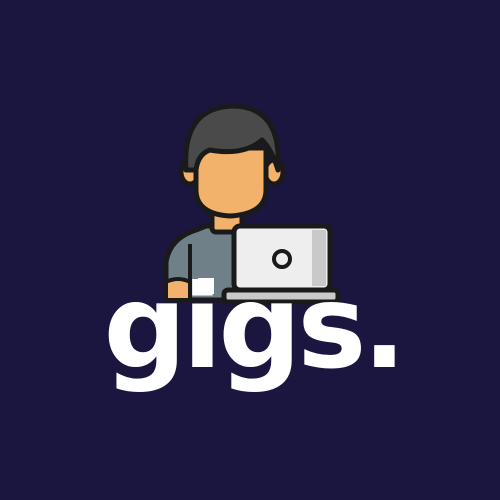 The width and height of the screenshot is (500, 500). I want to click on laptop-logo-shape, so click(282, 259).